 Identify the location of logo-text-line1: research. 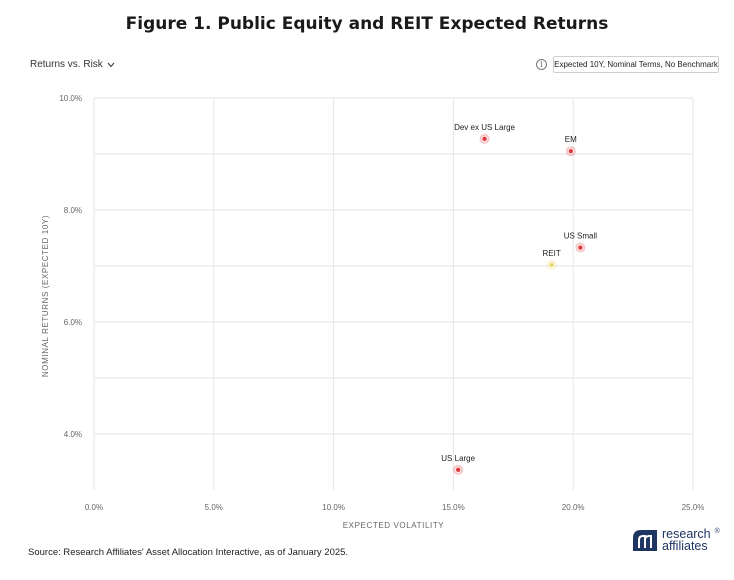
(686, 534).